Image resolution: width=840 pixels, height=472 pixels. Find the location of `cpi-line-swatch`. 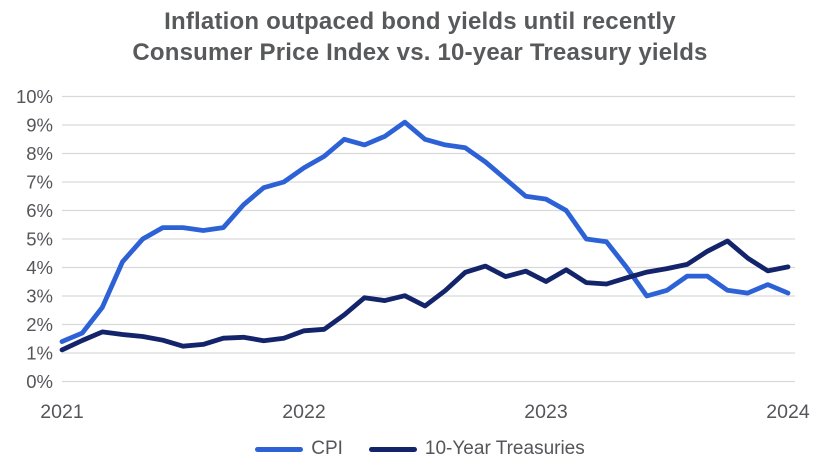

cpi-line-swatch is located at coordinates (279, 449).